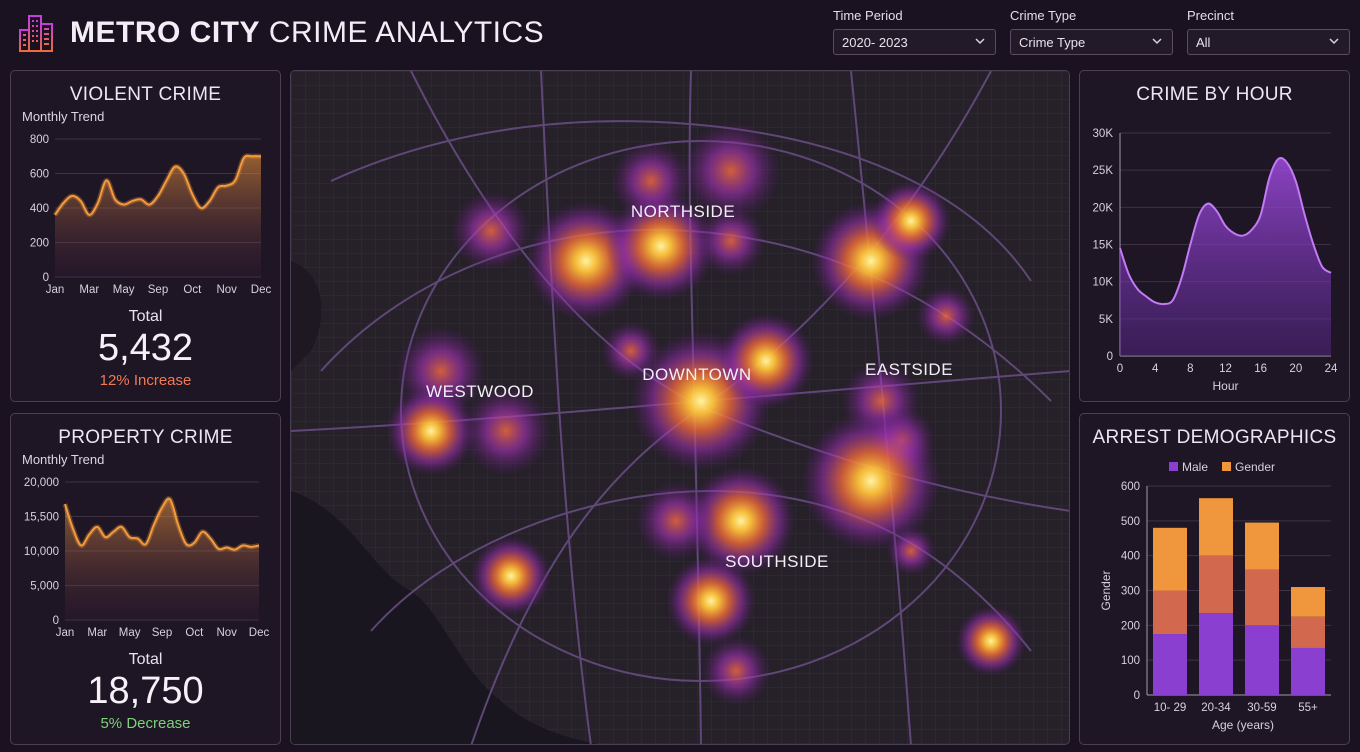  Describe the element at coordinates (165, 32) in the screenshot. I see `app-title-bold: METRO CITY` at that location.